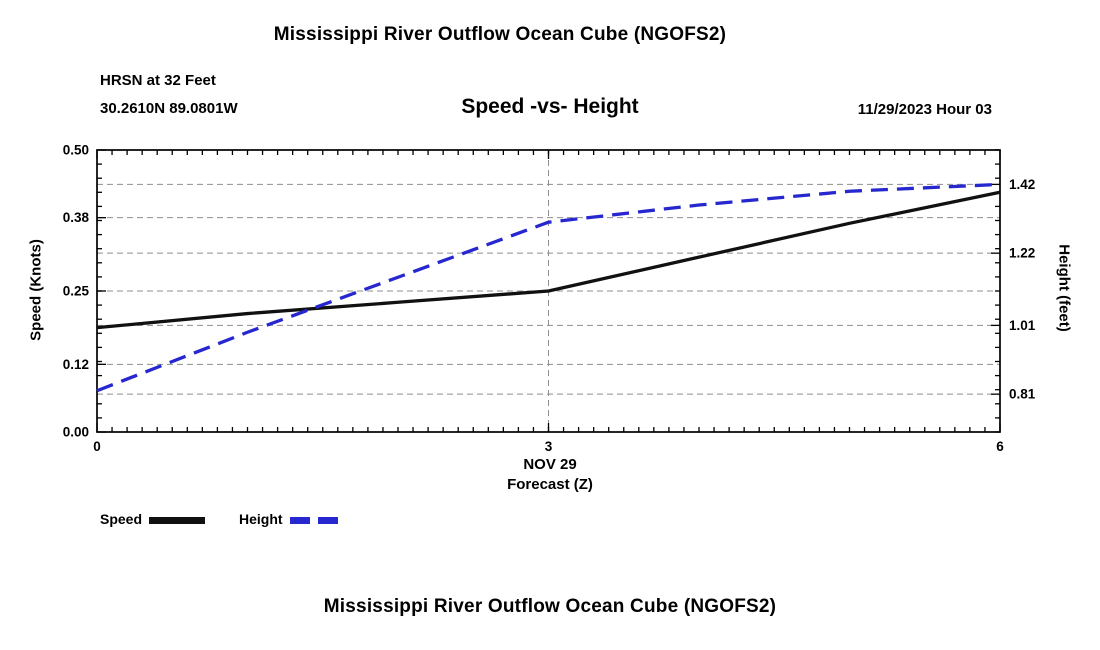 This screenshot has height=650, width=1100. Describe the element at coordinates (261, 519) in the screenshot. I see `legend-label-height: Height` at that location.